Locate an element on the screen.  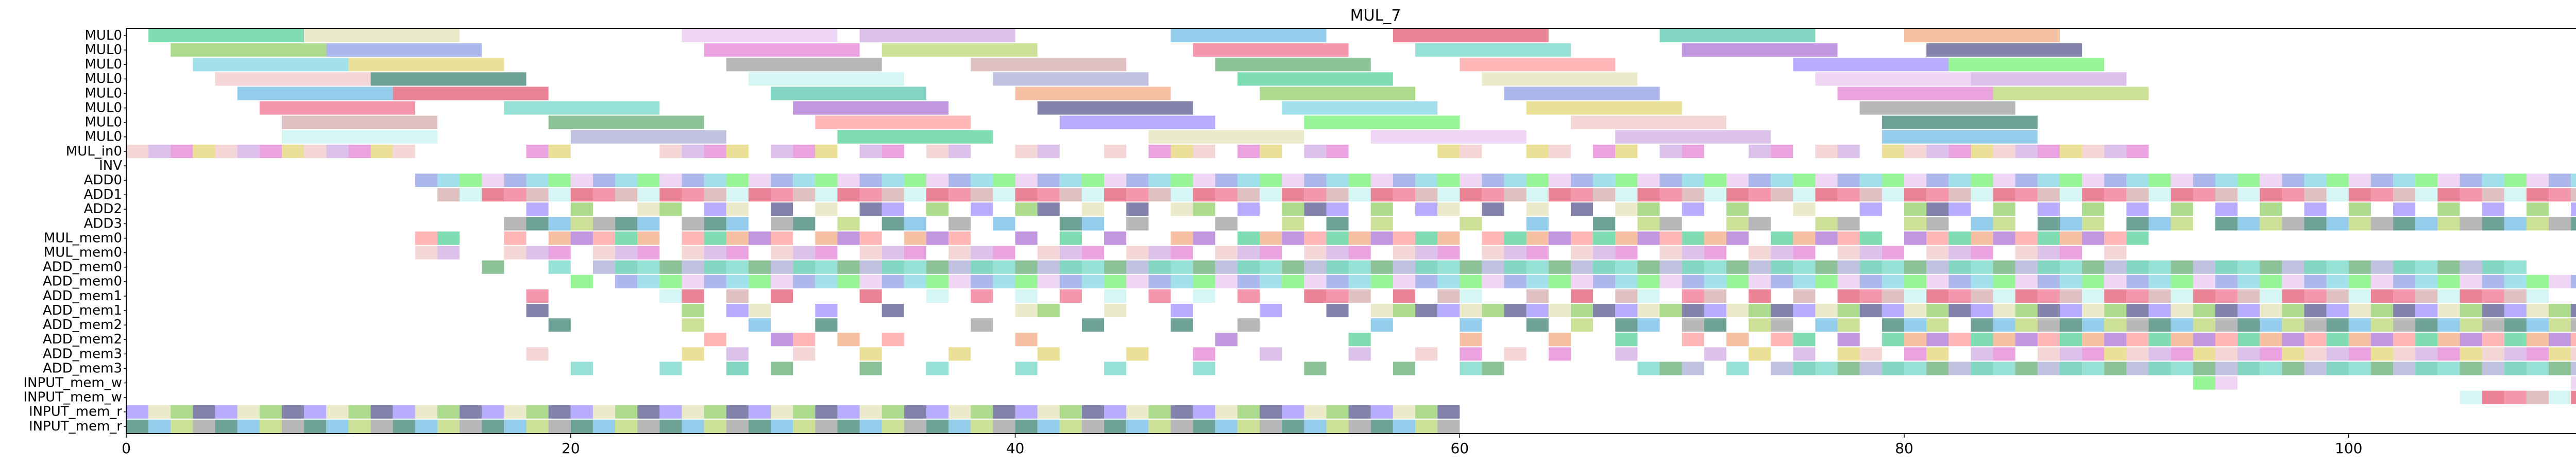
y-tick-label: INPUT_mem_w is located at coordinates (72, 382).